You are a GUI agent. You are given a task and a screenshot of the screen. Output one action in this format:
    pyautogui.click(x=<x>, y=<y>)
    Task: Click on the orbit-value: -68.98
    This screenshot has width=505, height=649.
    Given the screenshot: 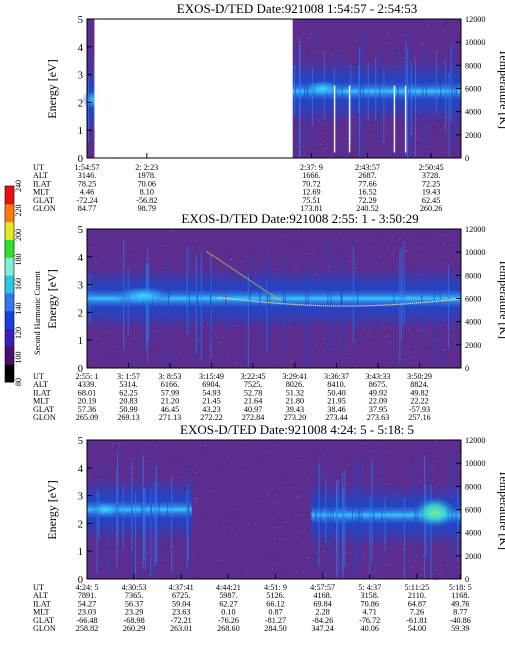 What is the action you would take?
    pyautogui.click(x=134, y=620)
    